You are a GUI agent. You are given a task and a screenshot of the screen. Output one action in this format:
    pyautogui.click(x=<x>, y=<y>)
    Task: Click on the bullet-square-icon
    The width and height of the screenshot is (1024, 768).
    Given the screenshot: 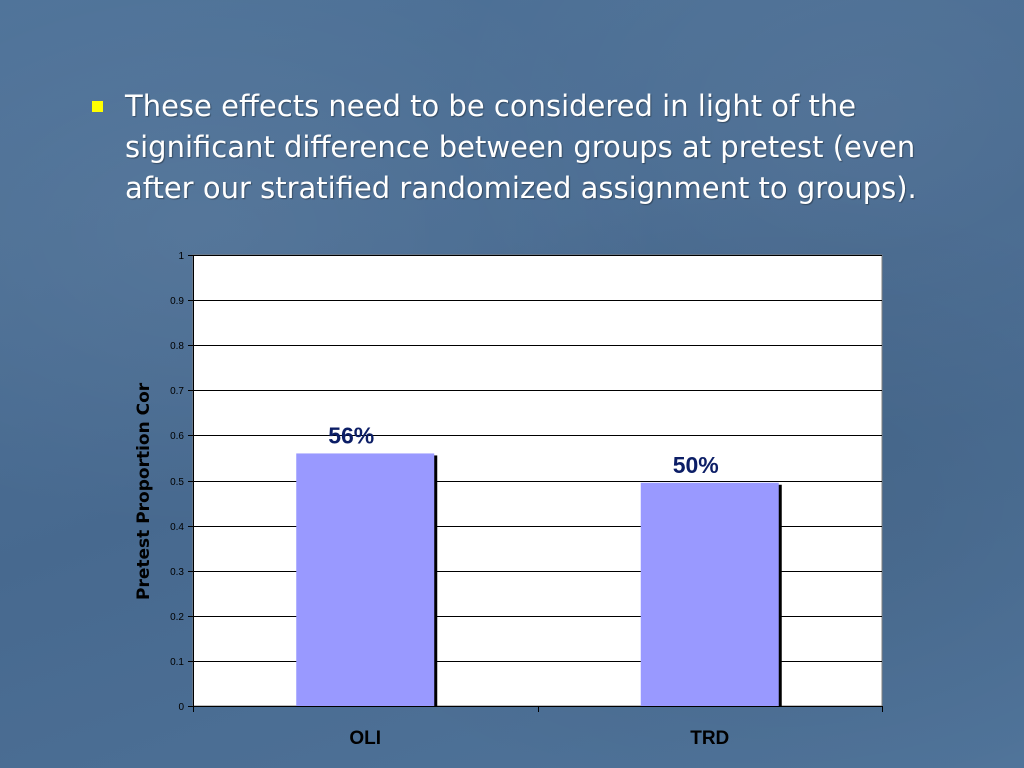 What is the action you would take?
    pyautogui.click(x=97, y=106)
    